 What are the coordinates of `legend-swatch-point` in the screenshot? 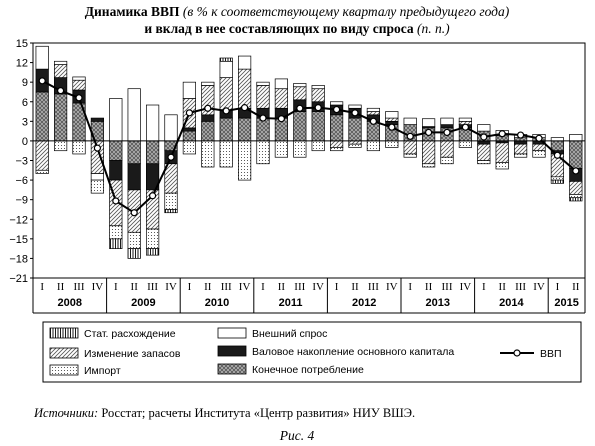 It's located at (517, 353).